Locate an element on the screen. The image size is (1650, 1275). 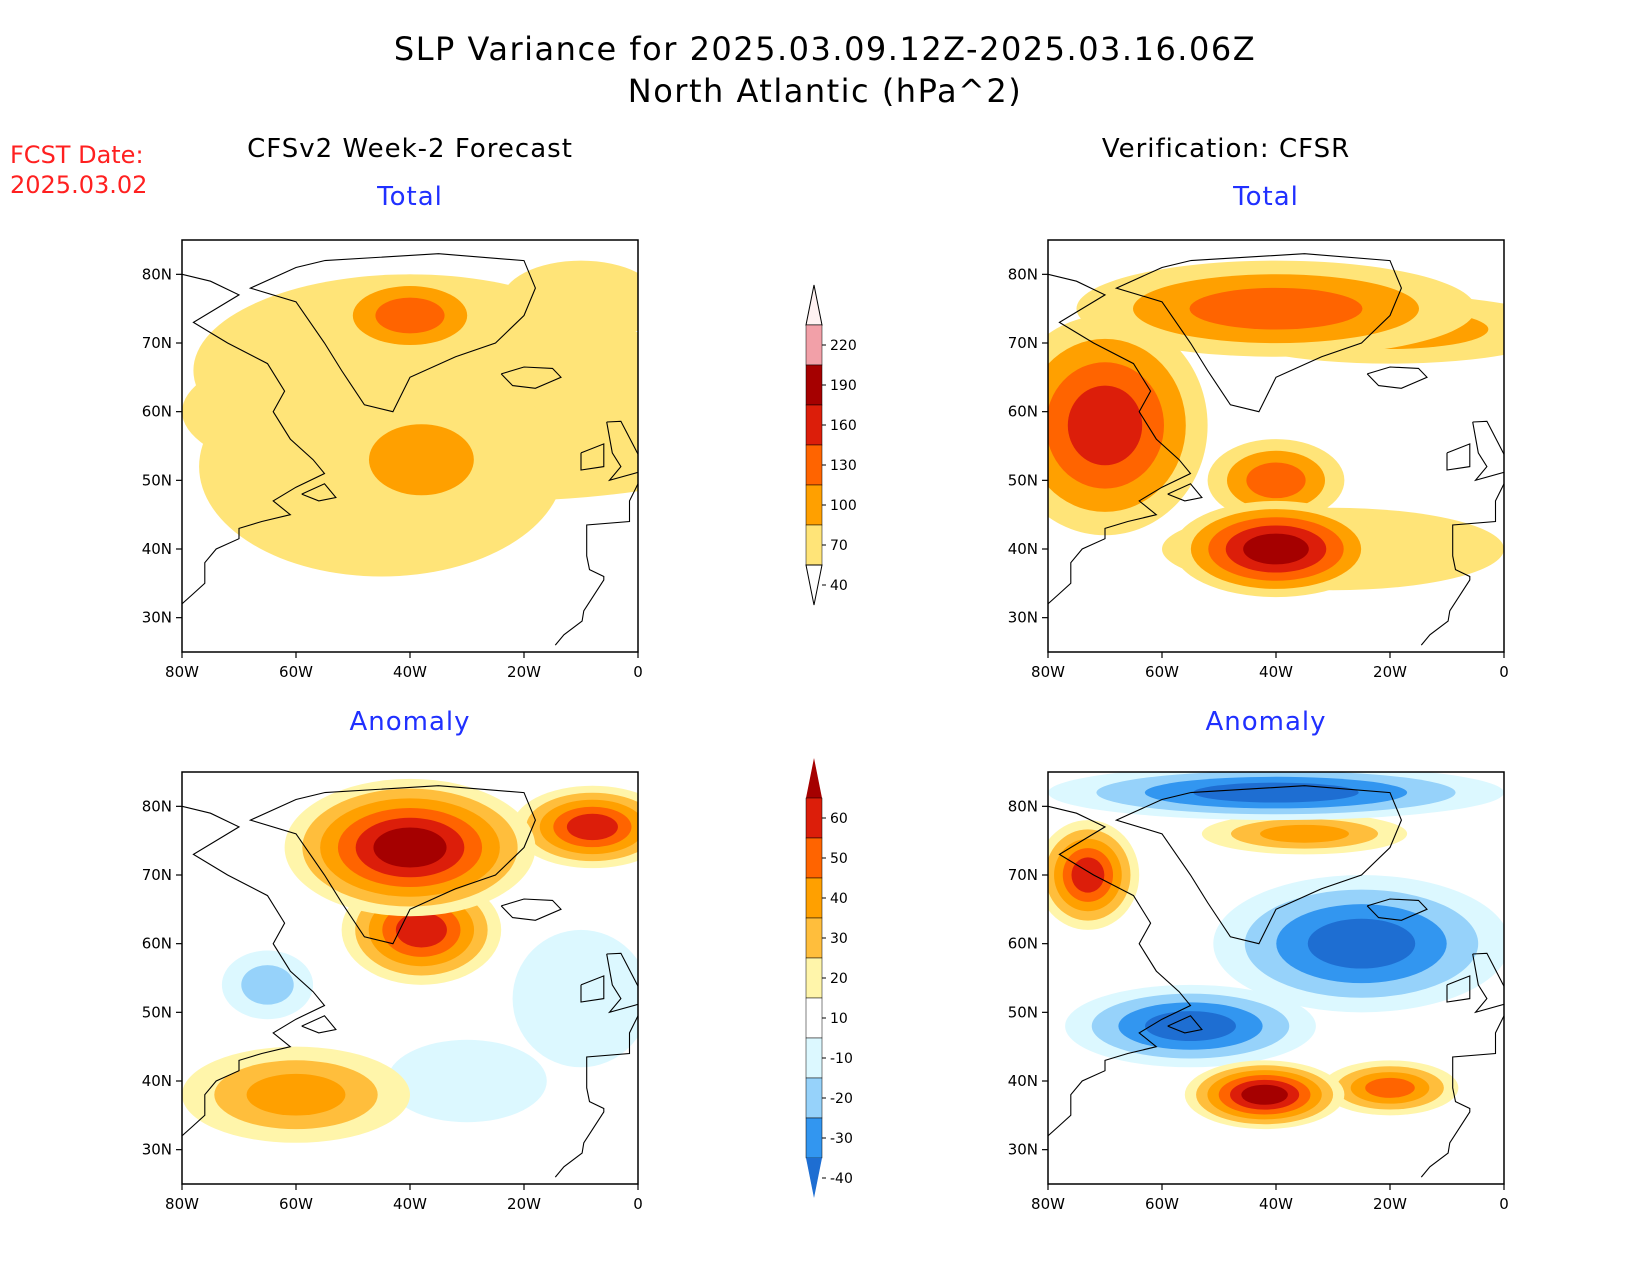
verif-anomaly-xtick-label-3: 20W is located at coordinates (1390, 1204).